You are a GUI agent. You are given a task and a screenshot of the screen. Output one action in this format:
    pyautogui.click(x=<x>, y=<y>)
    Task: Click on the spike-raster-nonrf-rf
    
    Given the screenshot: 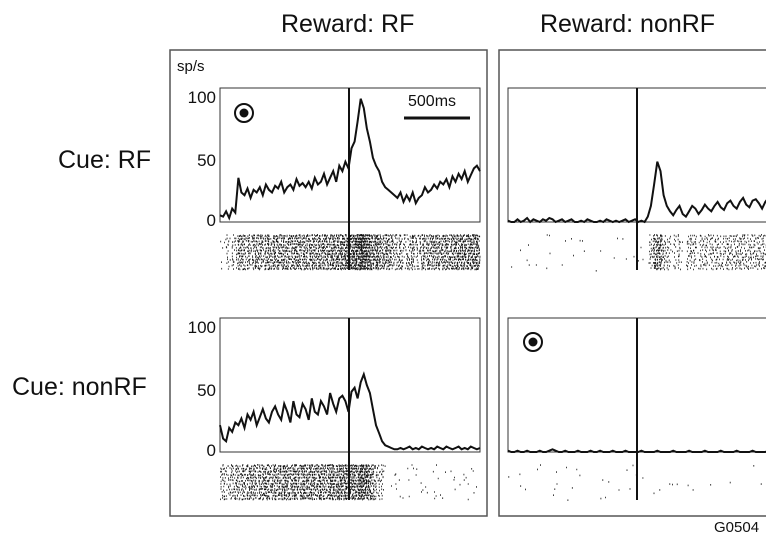 What is the action you would take?
    pyautogui.click(x=348, y=482)
    